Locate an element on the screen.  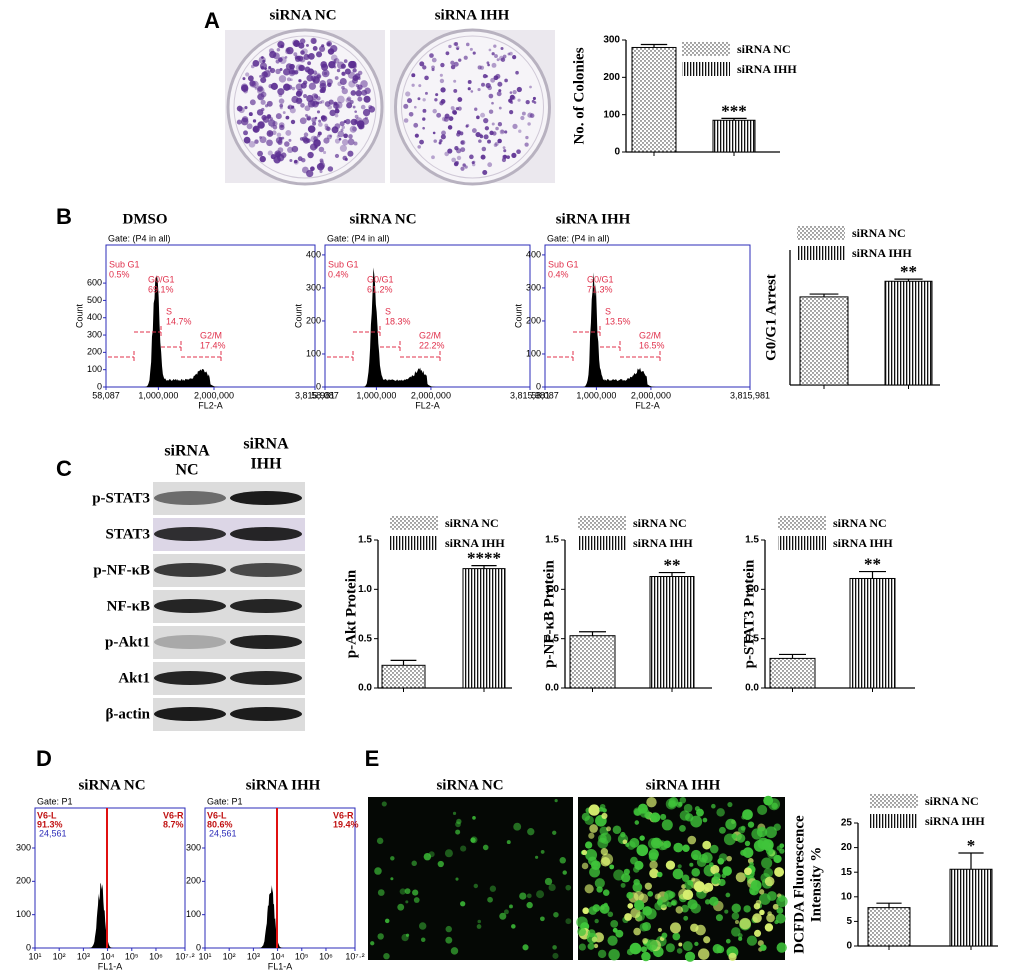
legend-label: siRNA NC is located at coordinates (879, 233).